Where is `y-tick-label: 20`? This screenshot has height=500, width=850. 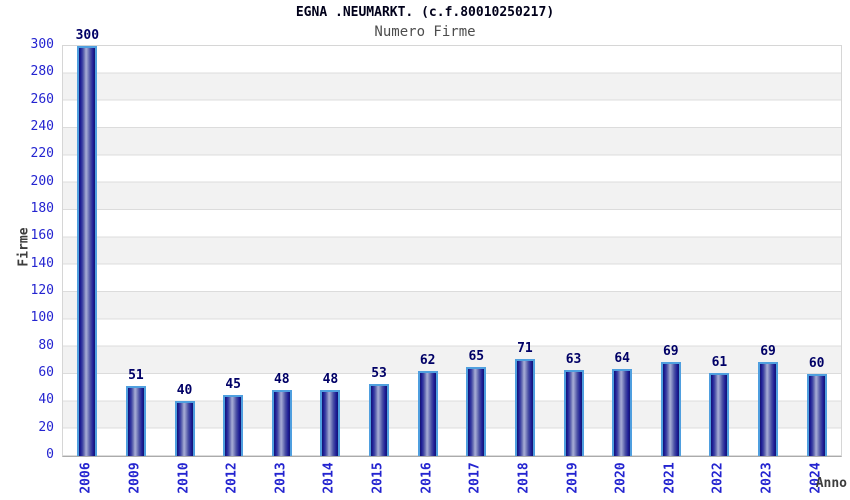 y-tick-label: 20 is located at coordinates (46, 427).